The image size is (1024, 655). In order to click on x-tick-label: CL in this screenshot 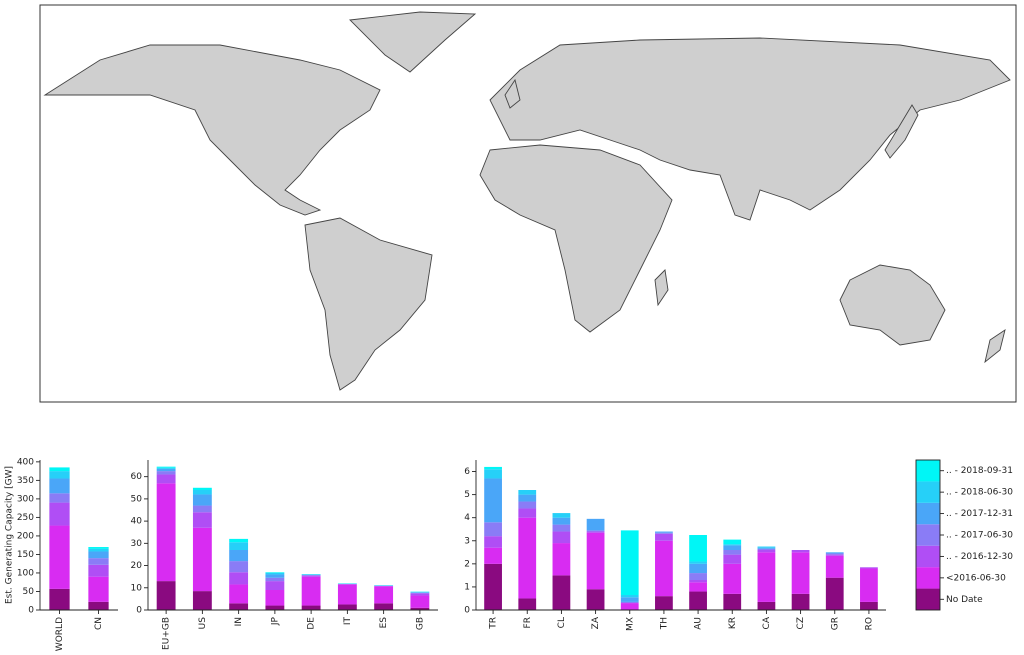, I will do `click(562, 622)`.